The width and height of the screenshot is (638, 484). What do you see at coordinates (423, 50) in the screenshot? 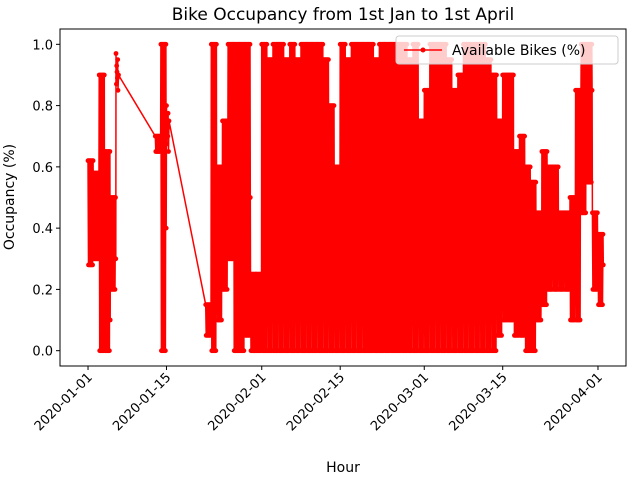
I see `legend-marker-swatch` at bounding box center [423, 50].